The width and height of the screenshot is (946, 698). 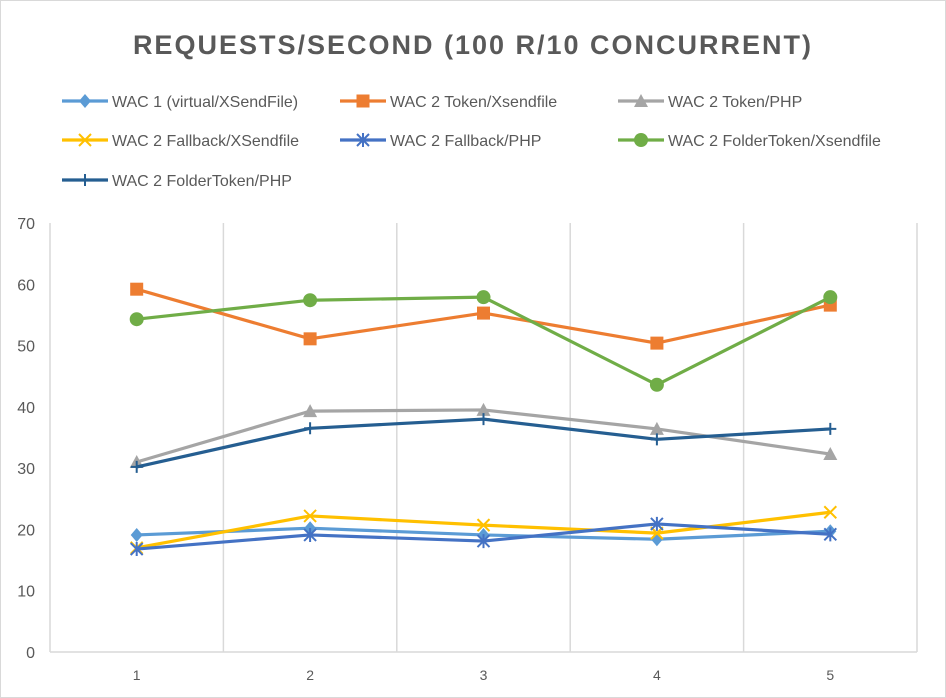 What do you see at coordinates (830, 675) in the screenshot?
I see `x-tick-label: 5` at bounding box center [830, 675].